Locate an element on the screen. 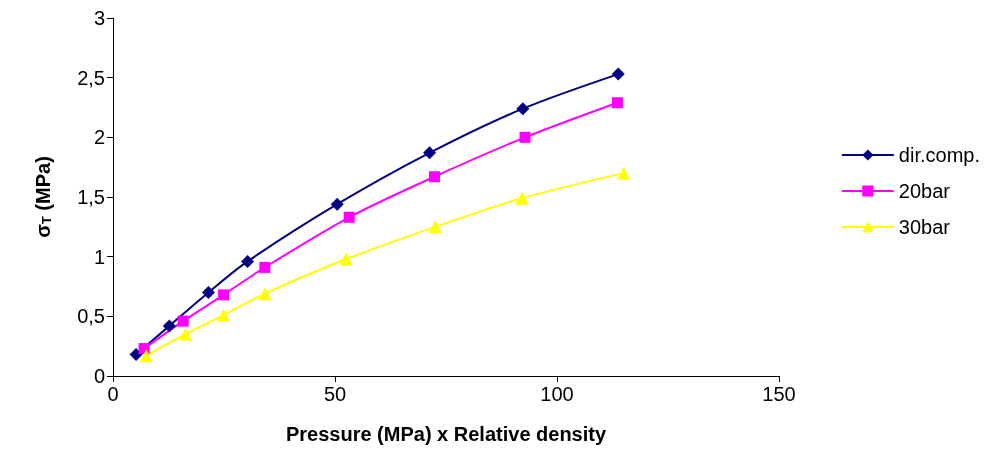 The image size is (1003, 476). y-tick-label: 1 is located at coordinates (99, 256).